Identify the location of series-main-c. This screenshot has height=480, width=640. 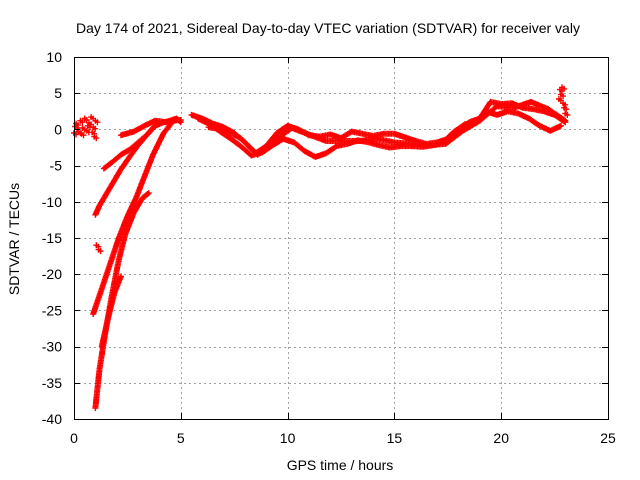
(387, 128).